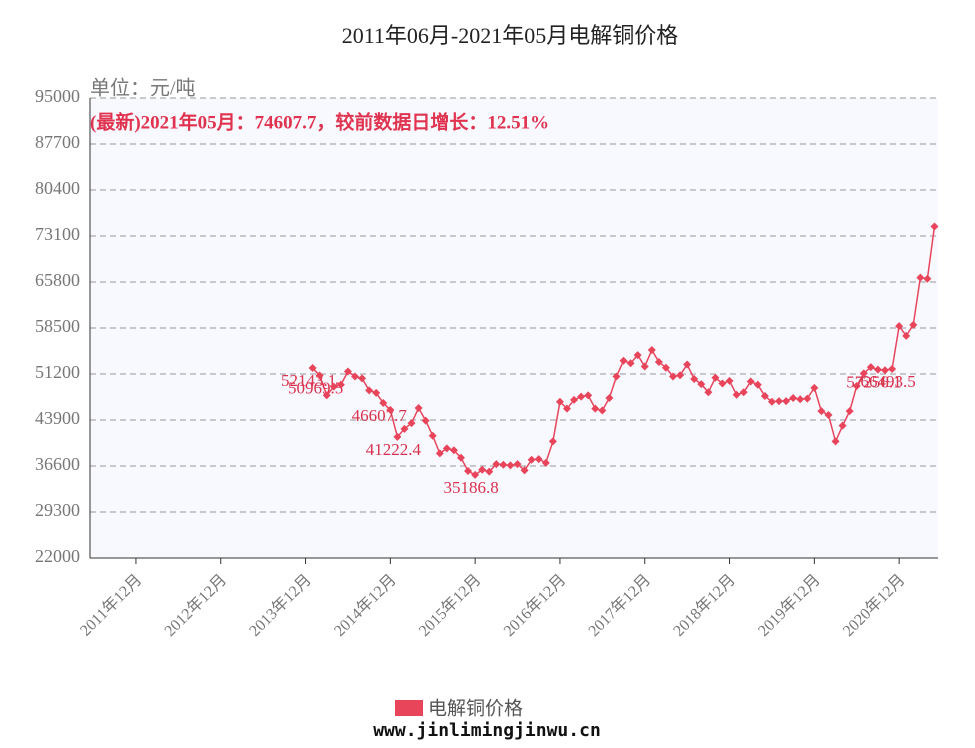  What do you see at coordinates (57, 556) in the screenshot?
I see `y-tick-label: 22000` at bounding box center [57, 556].